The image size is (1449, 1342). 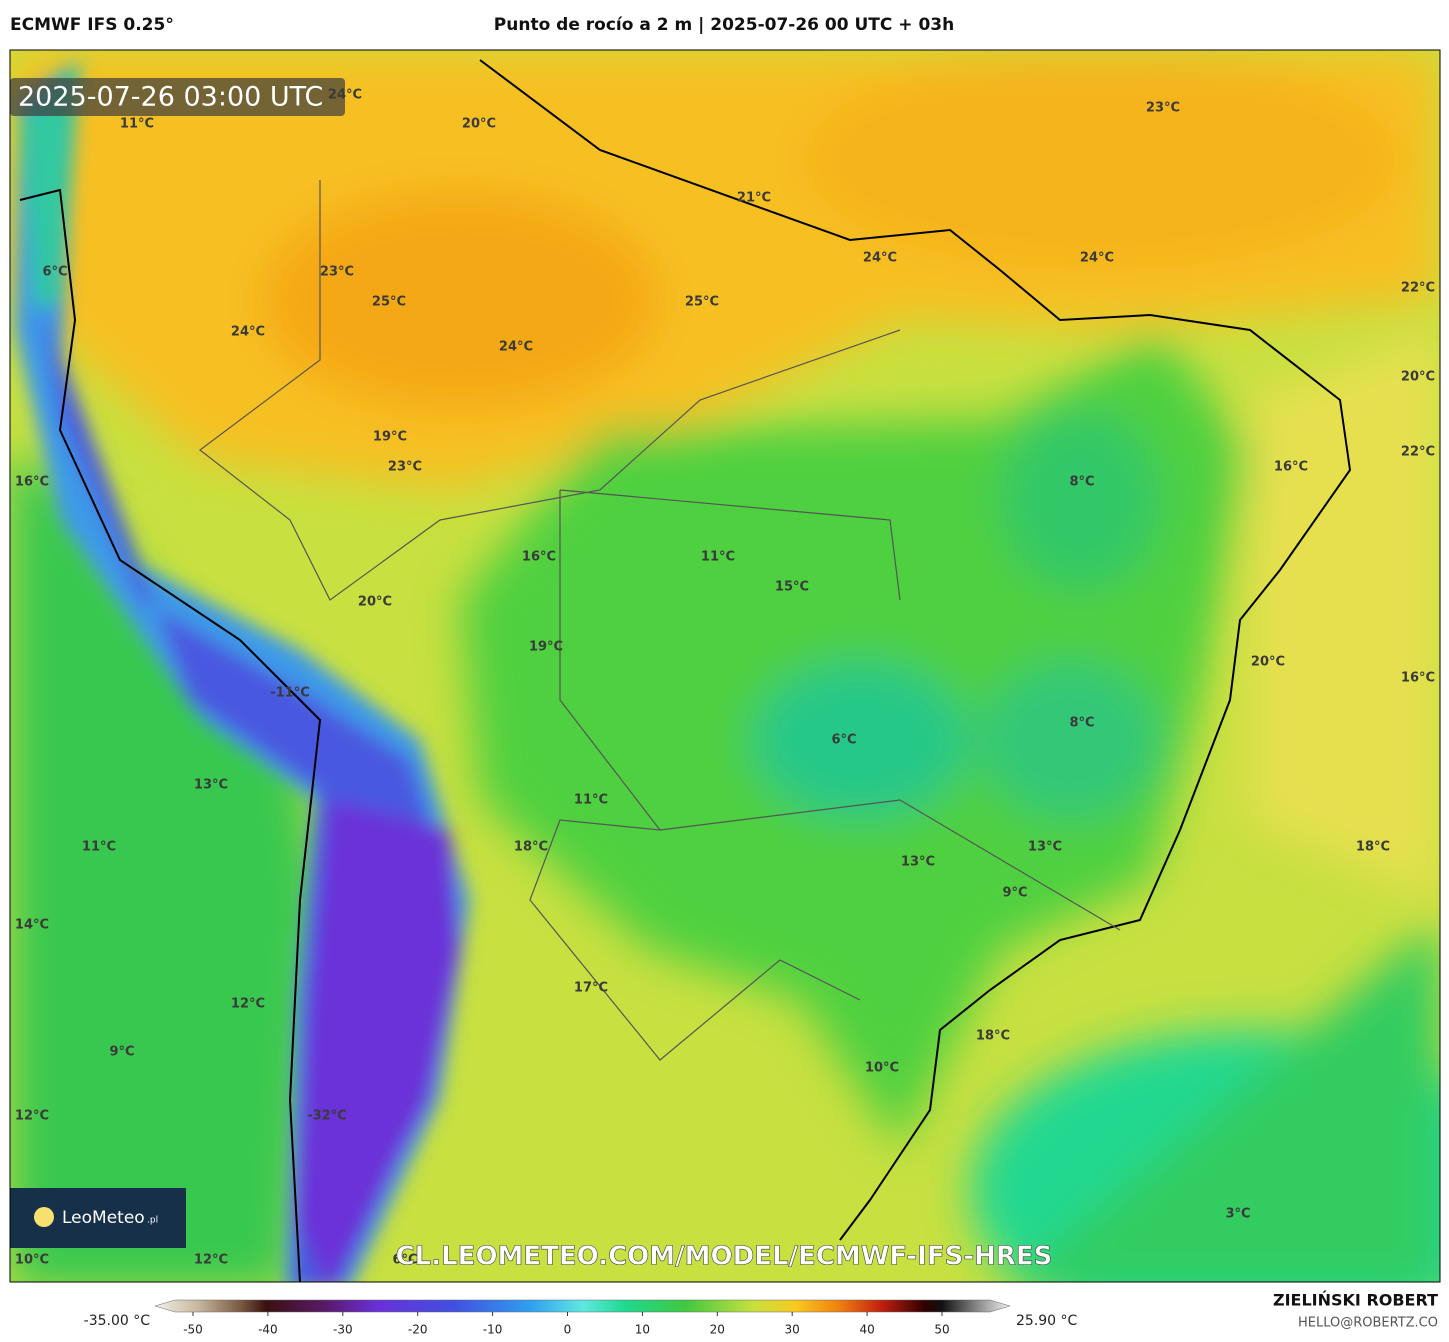 What do you see at coordinates (717, 1330) in the screenshot?
I see `colorbar-tick-label: 20` at bounding box center [717, 1330].